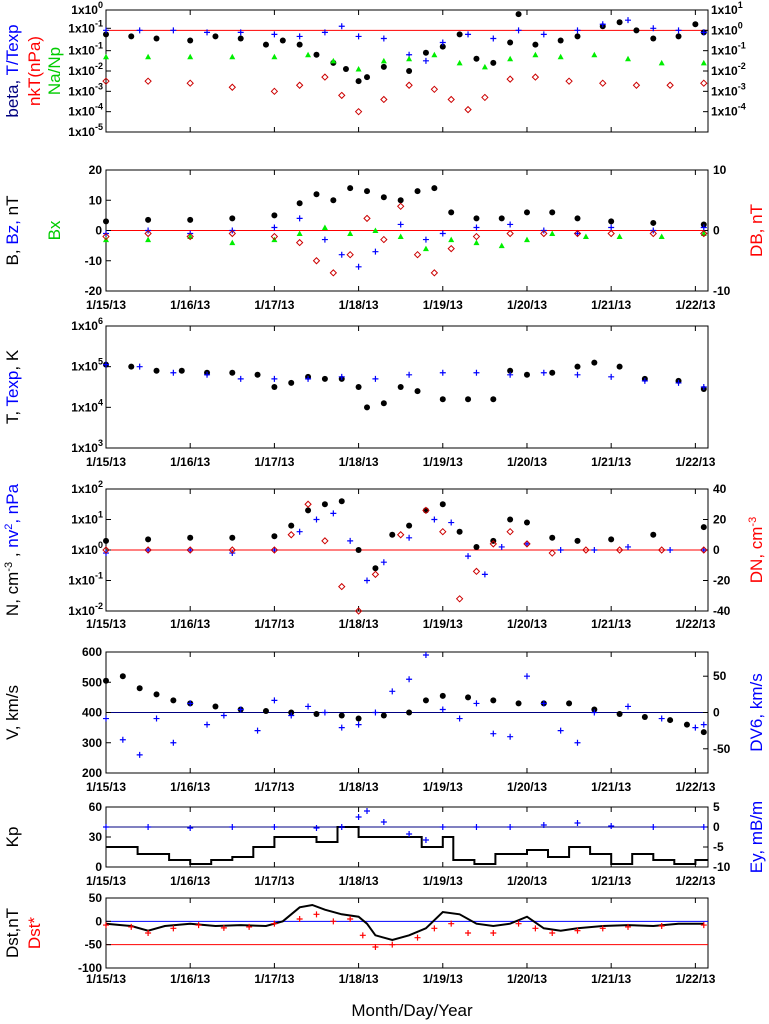 Image resolution: width=769 pixels, height=1024 pixels. What do you see at coordinates (720, 676) in the screenshot?
I see `y-tick-label-right: 50` at bounding box center [720, 676].